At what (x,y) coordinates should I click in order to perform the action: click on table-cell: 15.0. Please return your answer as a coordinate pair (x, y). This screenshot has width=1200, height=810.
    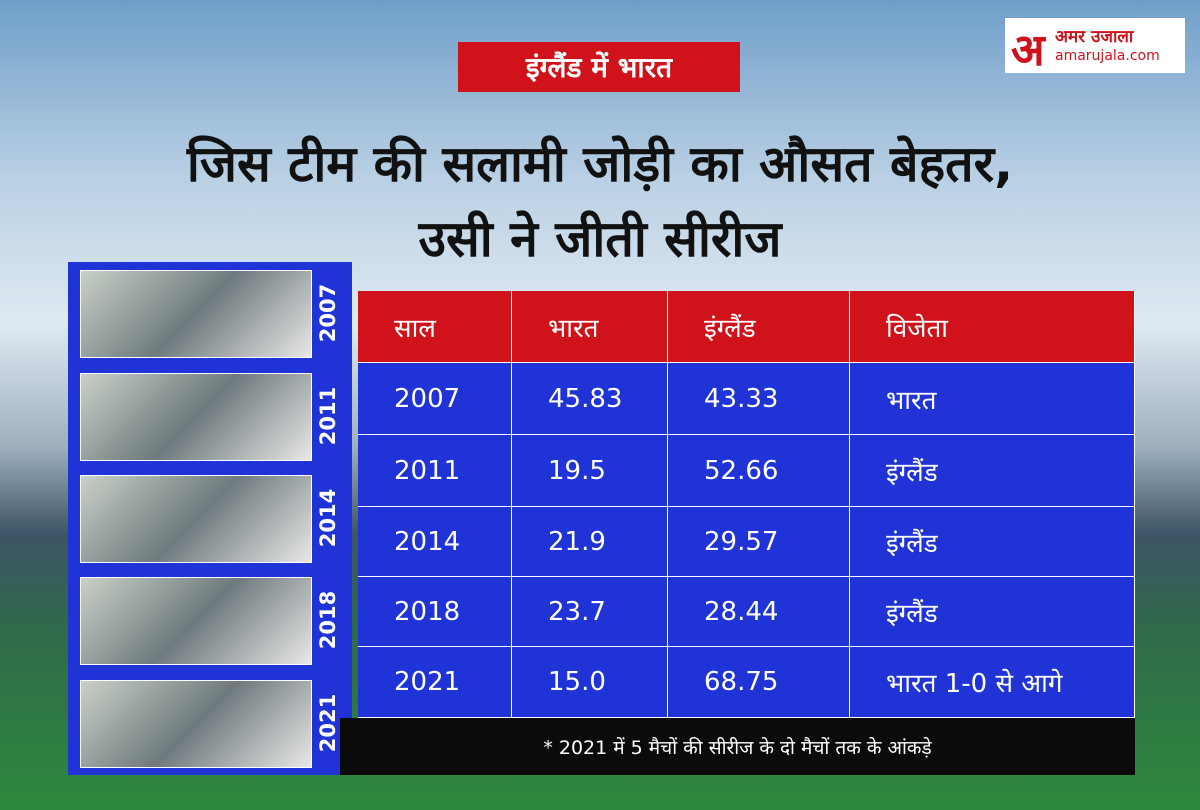
    Looking at the image, I should click on (590, 682).